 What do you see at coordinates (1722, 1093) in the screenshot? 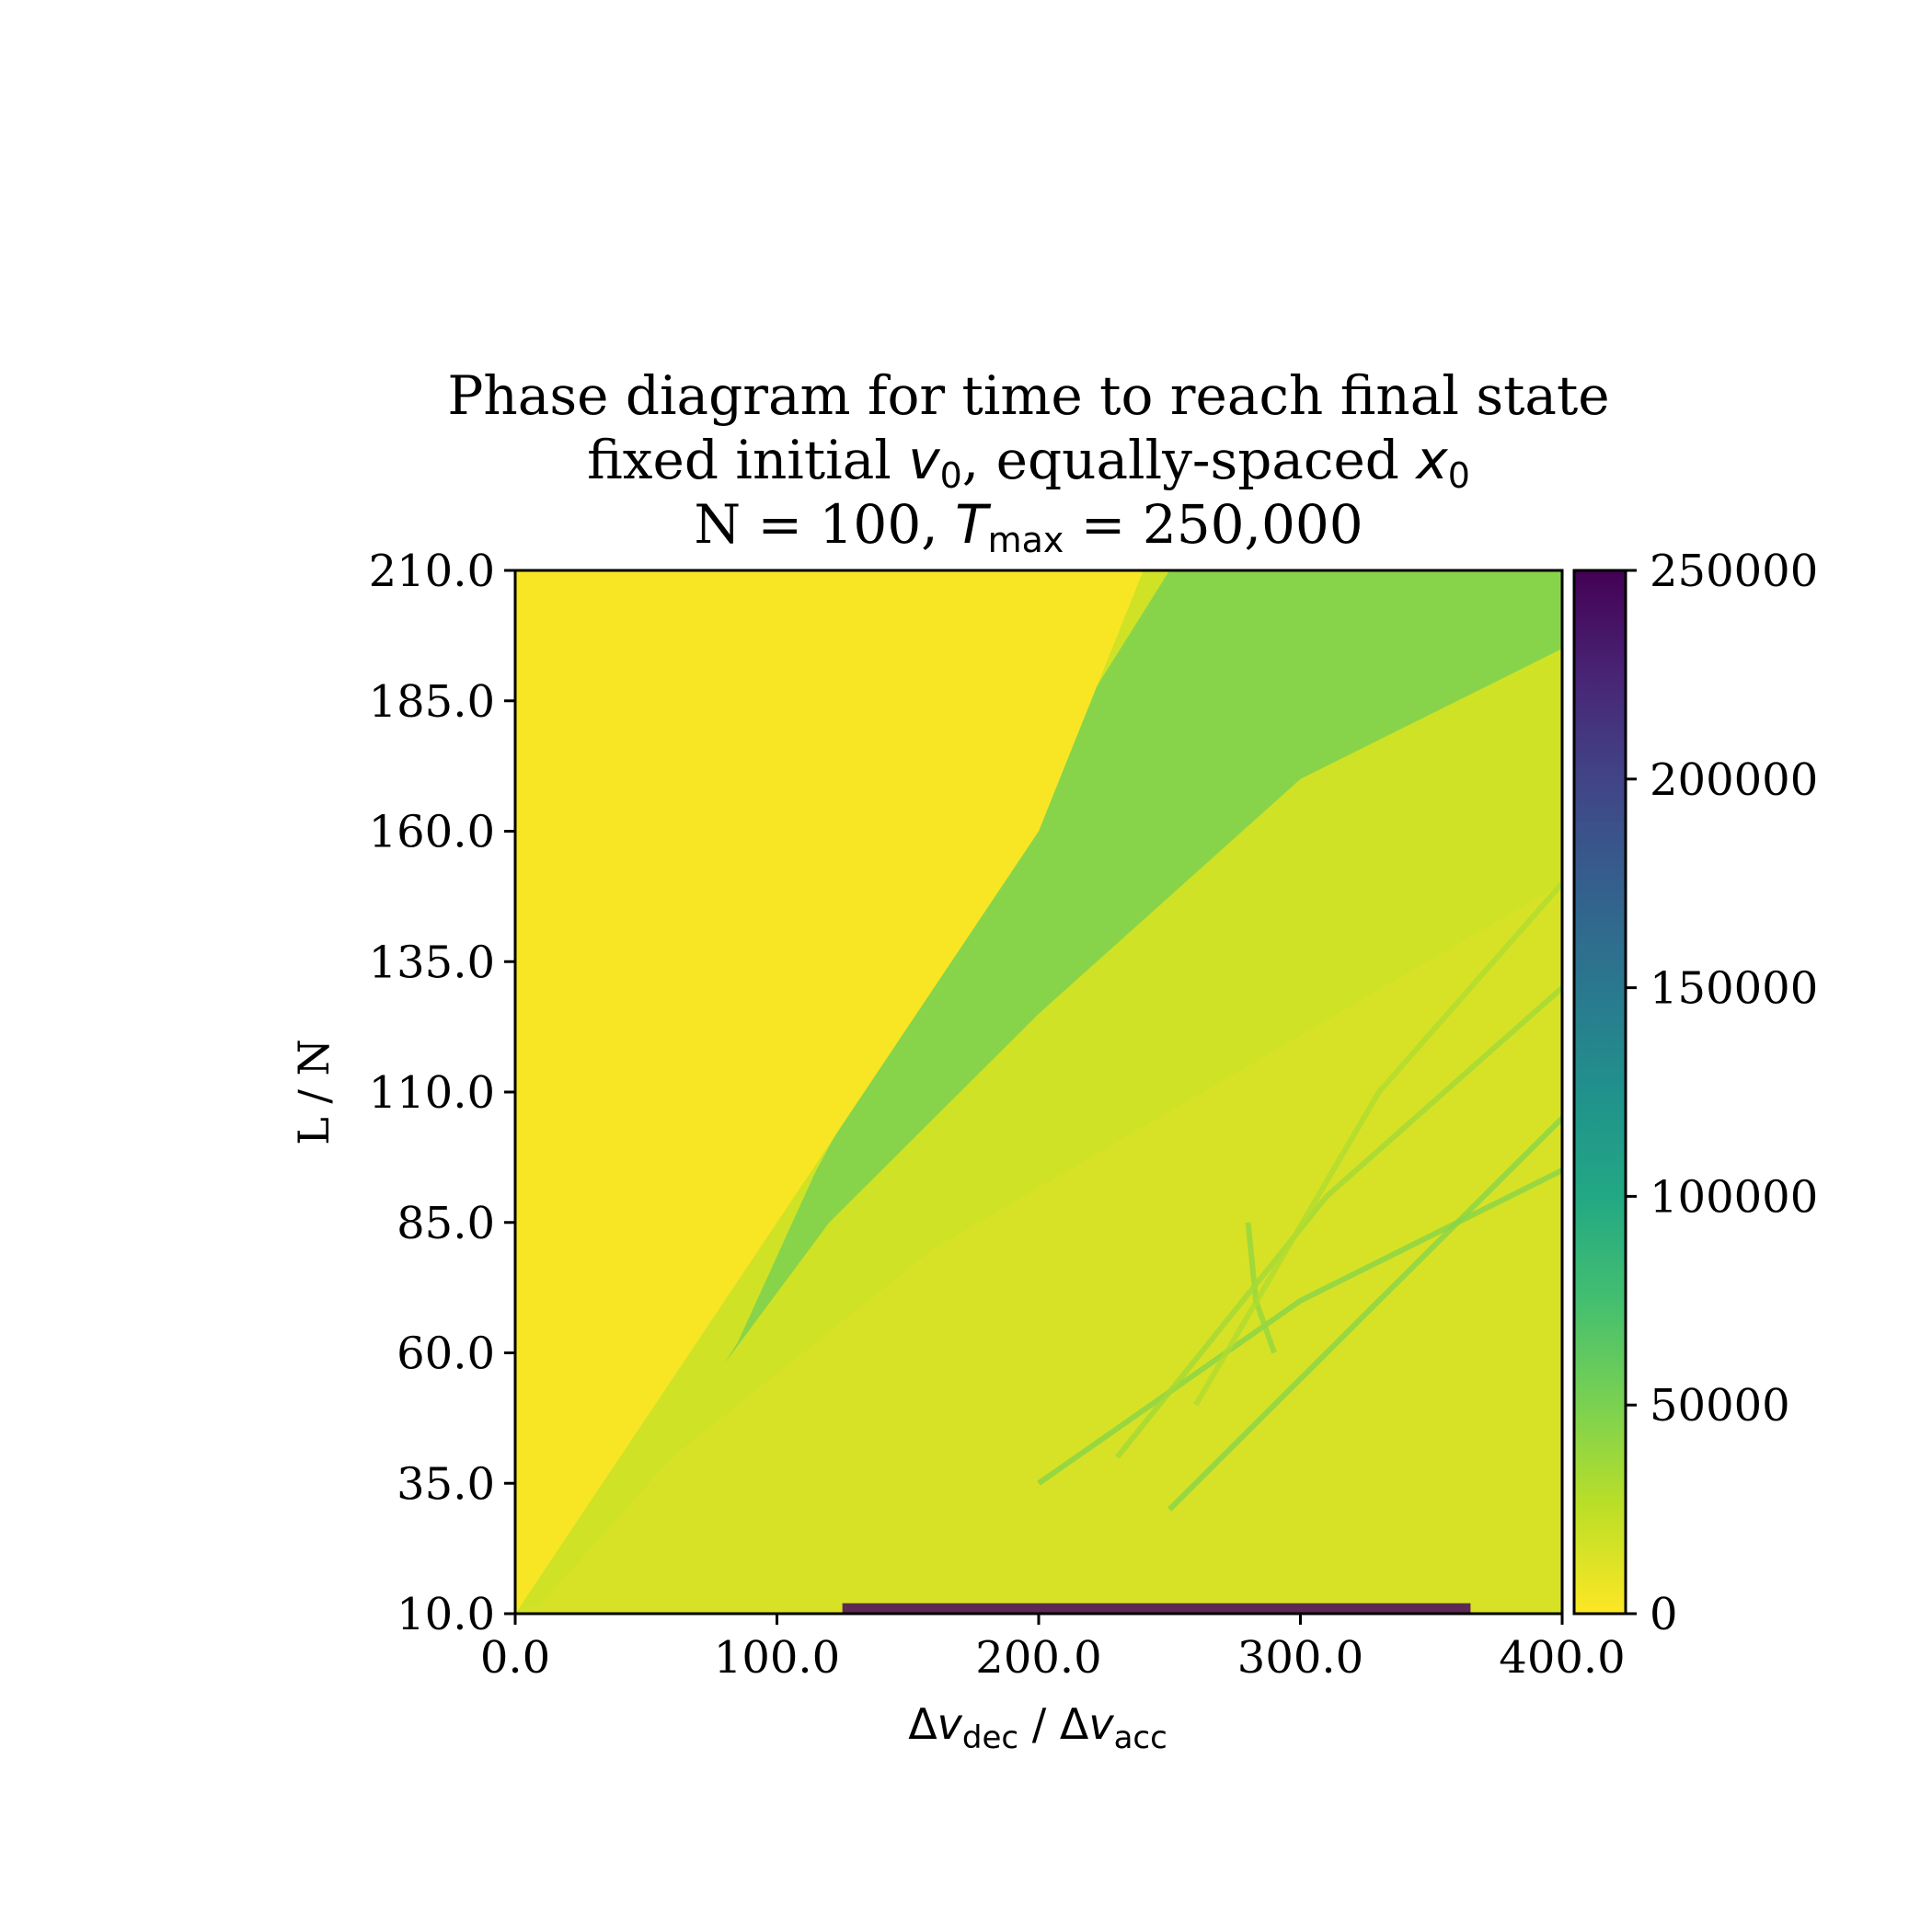
I see `colorbar-axis: 0 50000 100000 150000 200000 250000` at bounding box center [1722, 1093].